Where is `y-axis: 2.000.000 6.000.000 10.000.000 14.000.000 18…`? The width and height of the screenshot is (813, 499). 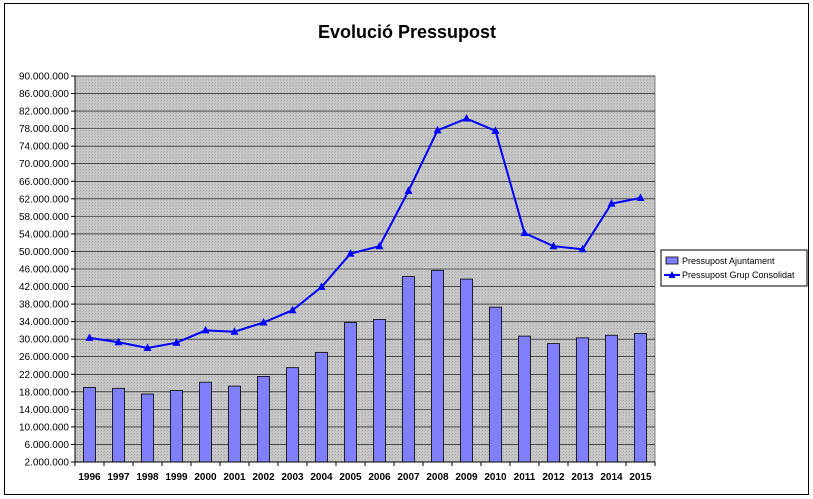
y-axis: 2.000.000 6.000.000 10.000.000 14.000.000 18… is located at coordinates (47, 270).